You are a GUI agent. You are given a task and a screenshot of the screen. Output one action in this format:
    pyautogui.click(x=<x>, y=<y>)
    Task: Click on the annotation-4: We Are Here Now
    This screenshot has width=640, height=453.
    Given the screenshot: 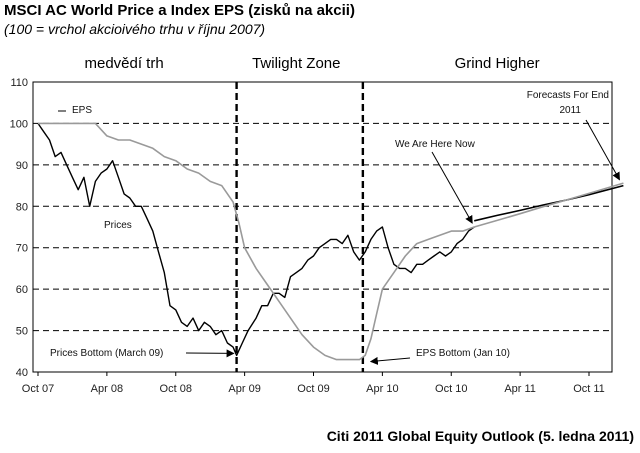 What is the action you would take?
    pyautogui.click(x=435, y=144)
    